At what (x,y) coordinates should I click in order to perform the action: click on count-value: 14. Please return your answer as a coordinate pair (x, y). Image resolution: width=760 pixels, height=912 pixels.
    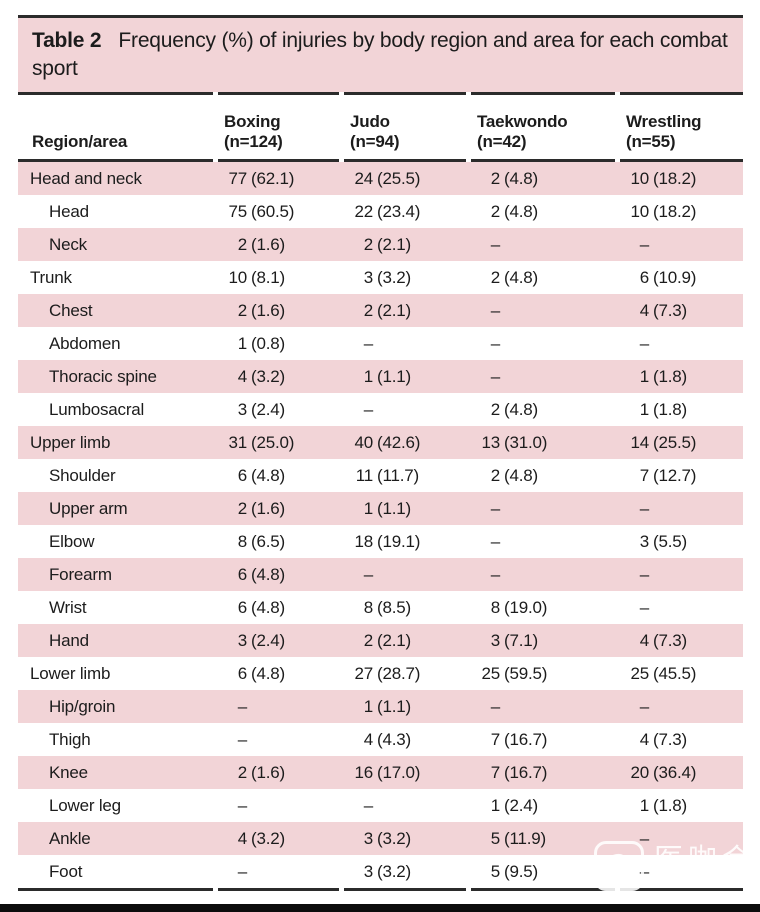
    Looking at the image, I should click on (639, 442).